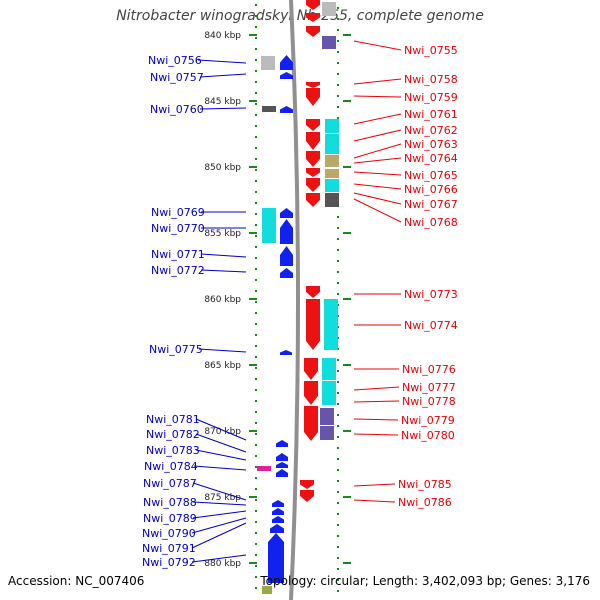  Describe the element at coordinates (222, 366) in the screenshot. I see `tick-label: 865 kbp` at that location.